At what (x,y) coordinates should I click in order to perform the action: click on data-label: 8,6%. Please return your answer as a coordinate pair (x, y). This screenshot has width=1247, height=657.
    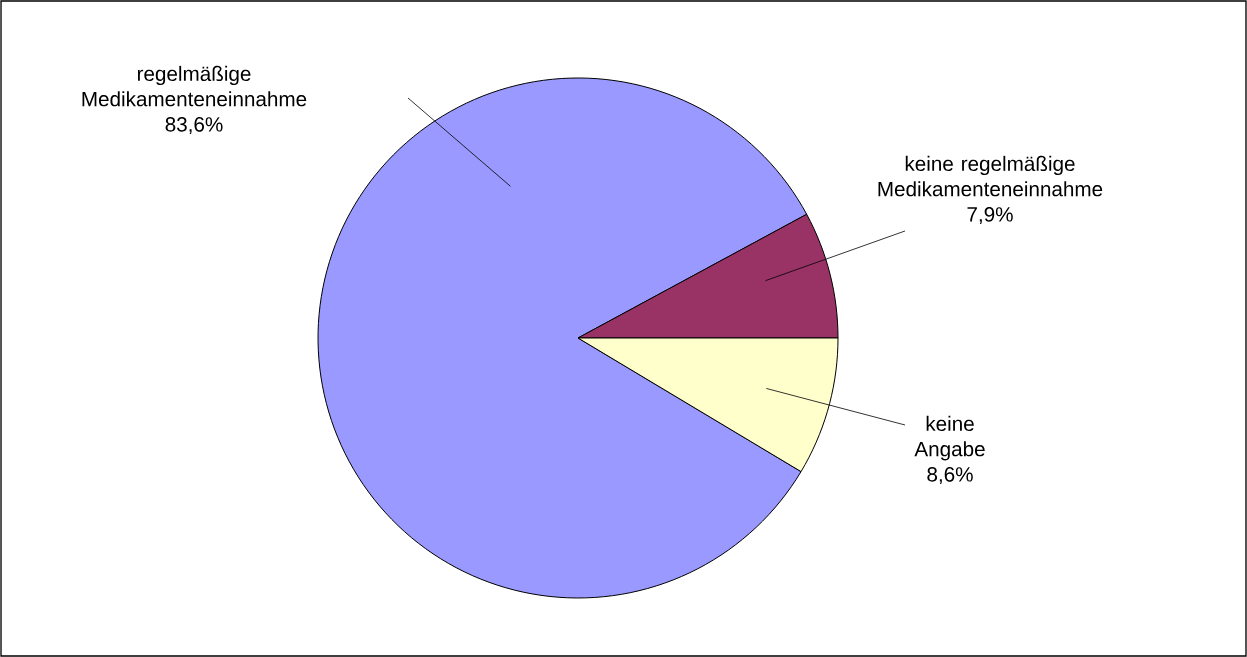
    Looking at the image, I should click on (950, 476).